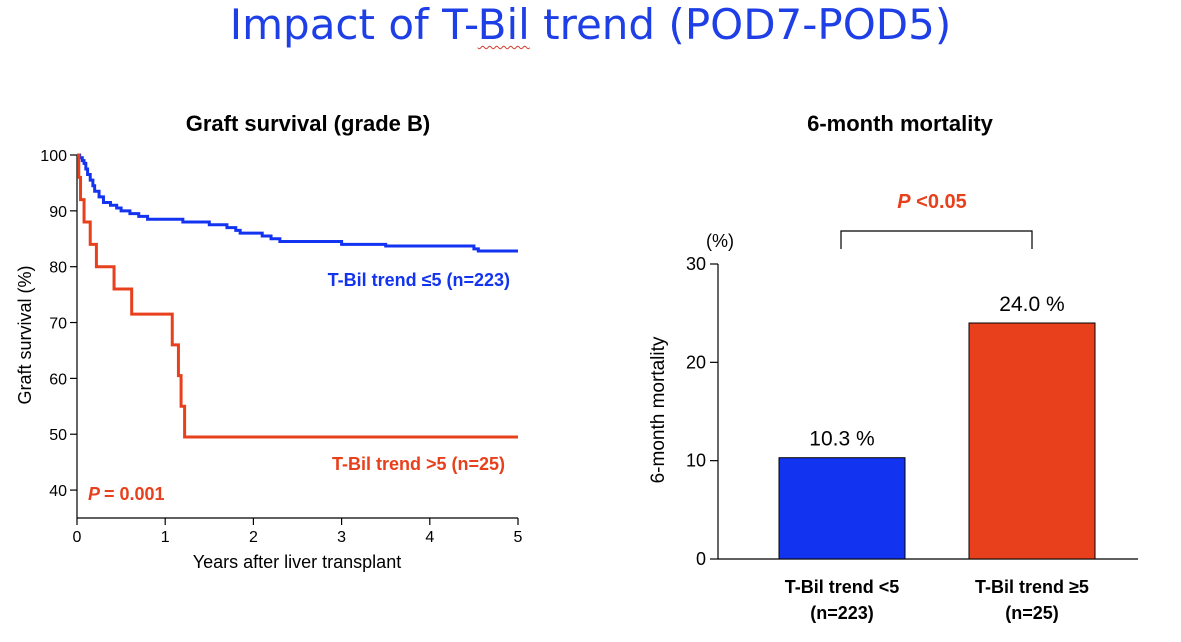 This screenshot has width=1181, height=642. I want to click on bar-value-label: 24.0 %, so click(1031, 304).